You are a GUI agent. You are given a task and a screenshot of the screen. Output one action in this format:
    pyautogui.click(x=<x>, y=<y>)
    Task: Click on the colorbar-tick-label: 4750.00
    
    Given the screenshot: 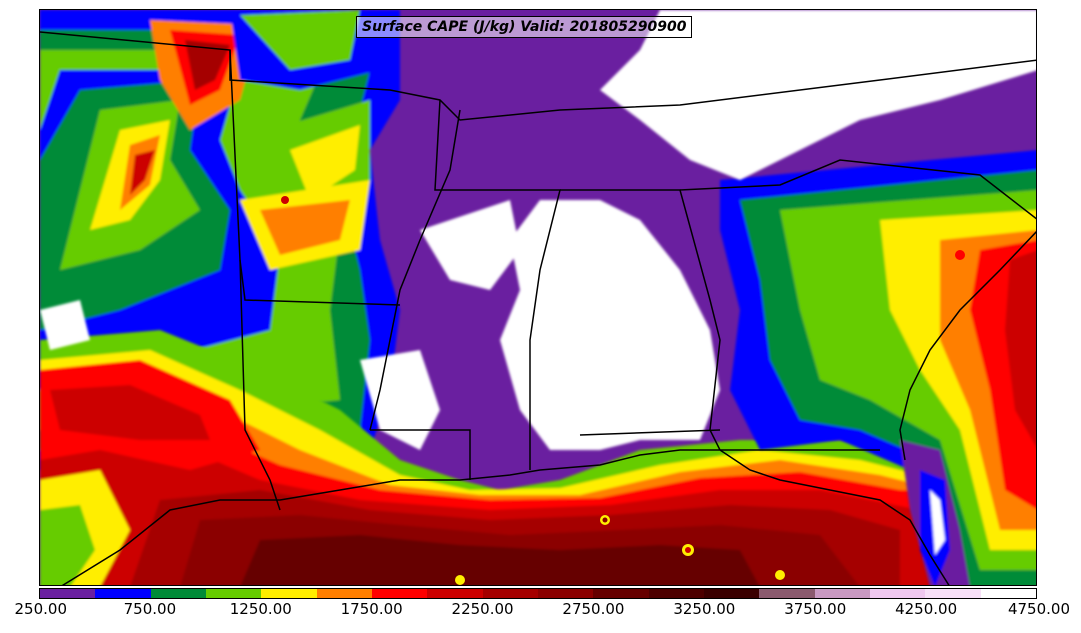 What is the action you would take?
    pyautogui.click(x=1038, y=609)
    